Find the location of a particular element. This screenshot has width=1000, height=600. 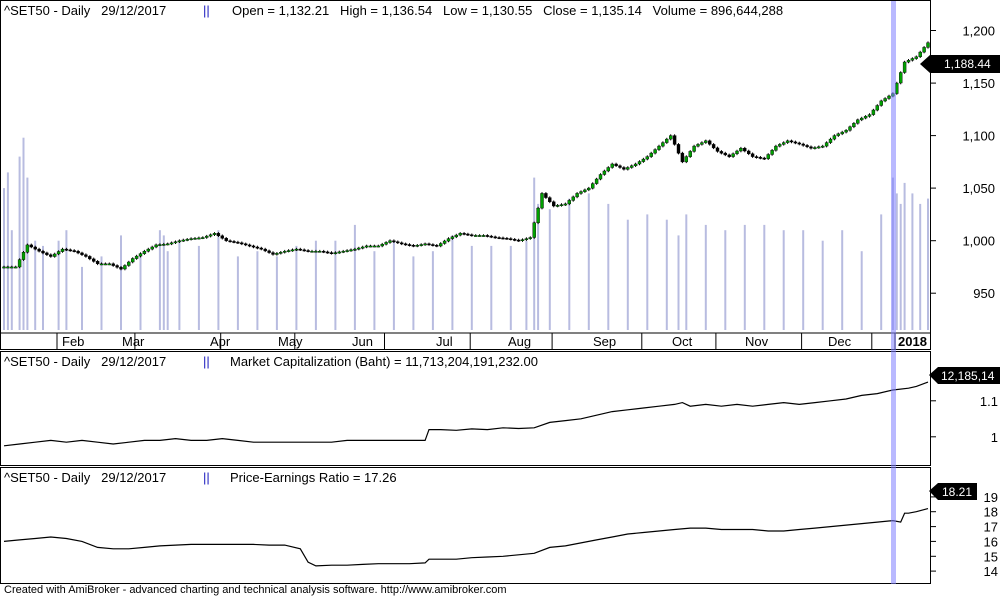

price-header-sep: || is located at coordinates (206, 10).